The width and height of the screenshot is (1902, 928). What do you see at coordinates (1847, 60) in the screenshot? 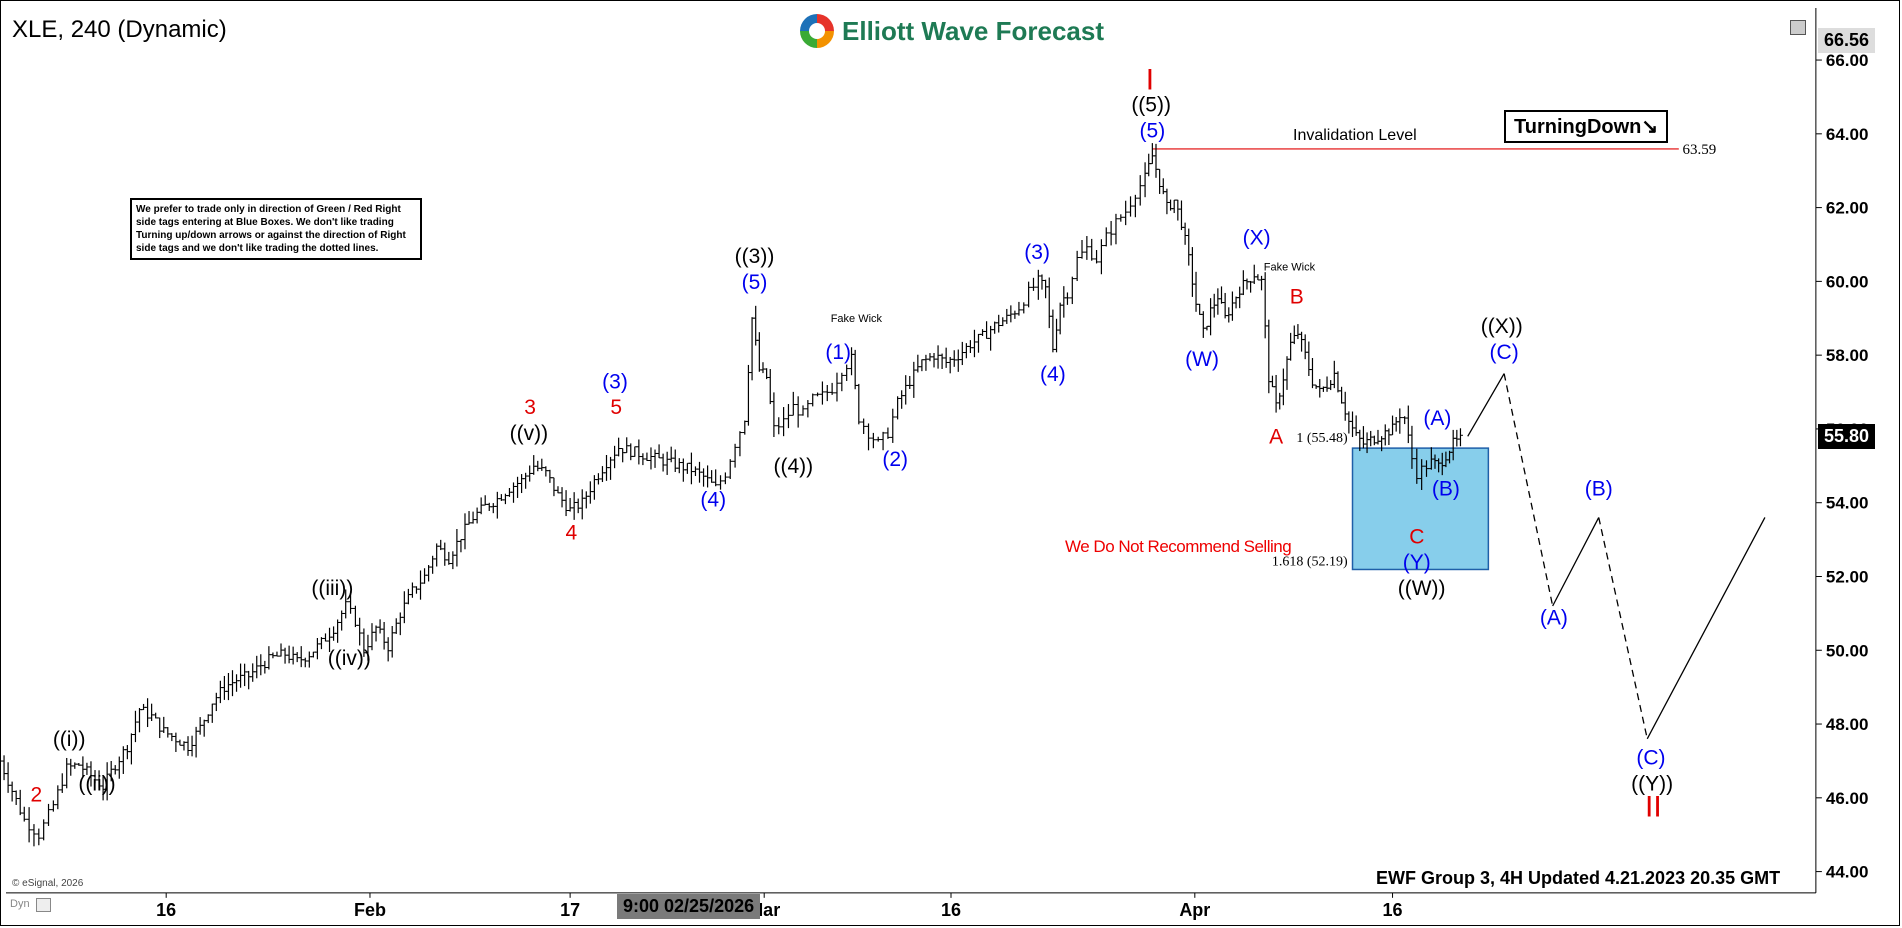
I see `y-tick-label: 66.00` at bounding box center [1847, 60].